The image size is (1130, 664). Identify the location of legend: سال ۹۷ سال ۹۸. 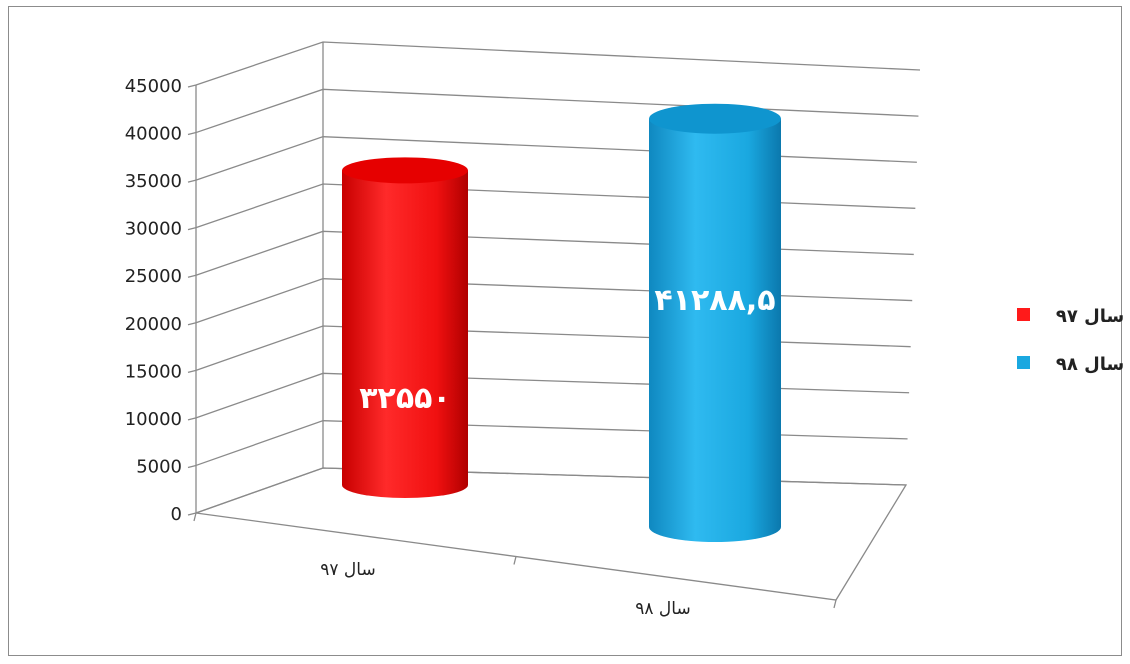
(1070, 340).